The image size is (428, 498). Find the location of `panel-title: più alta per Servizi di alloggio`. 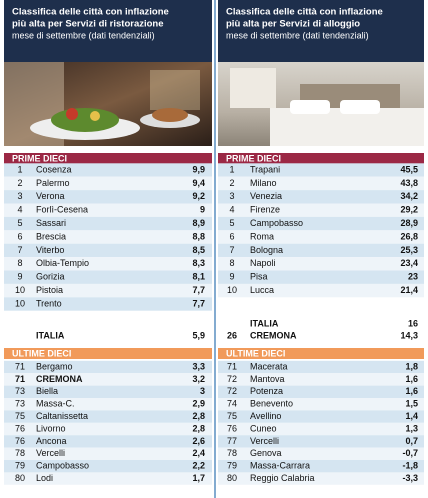

panel-title: più alta per Servizi di alloggio is located at coordinates (293, 24).